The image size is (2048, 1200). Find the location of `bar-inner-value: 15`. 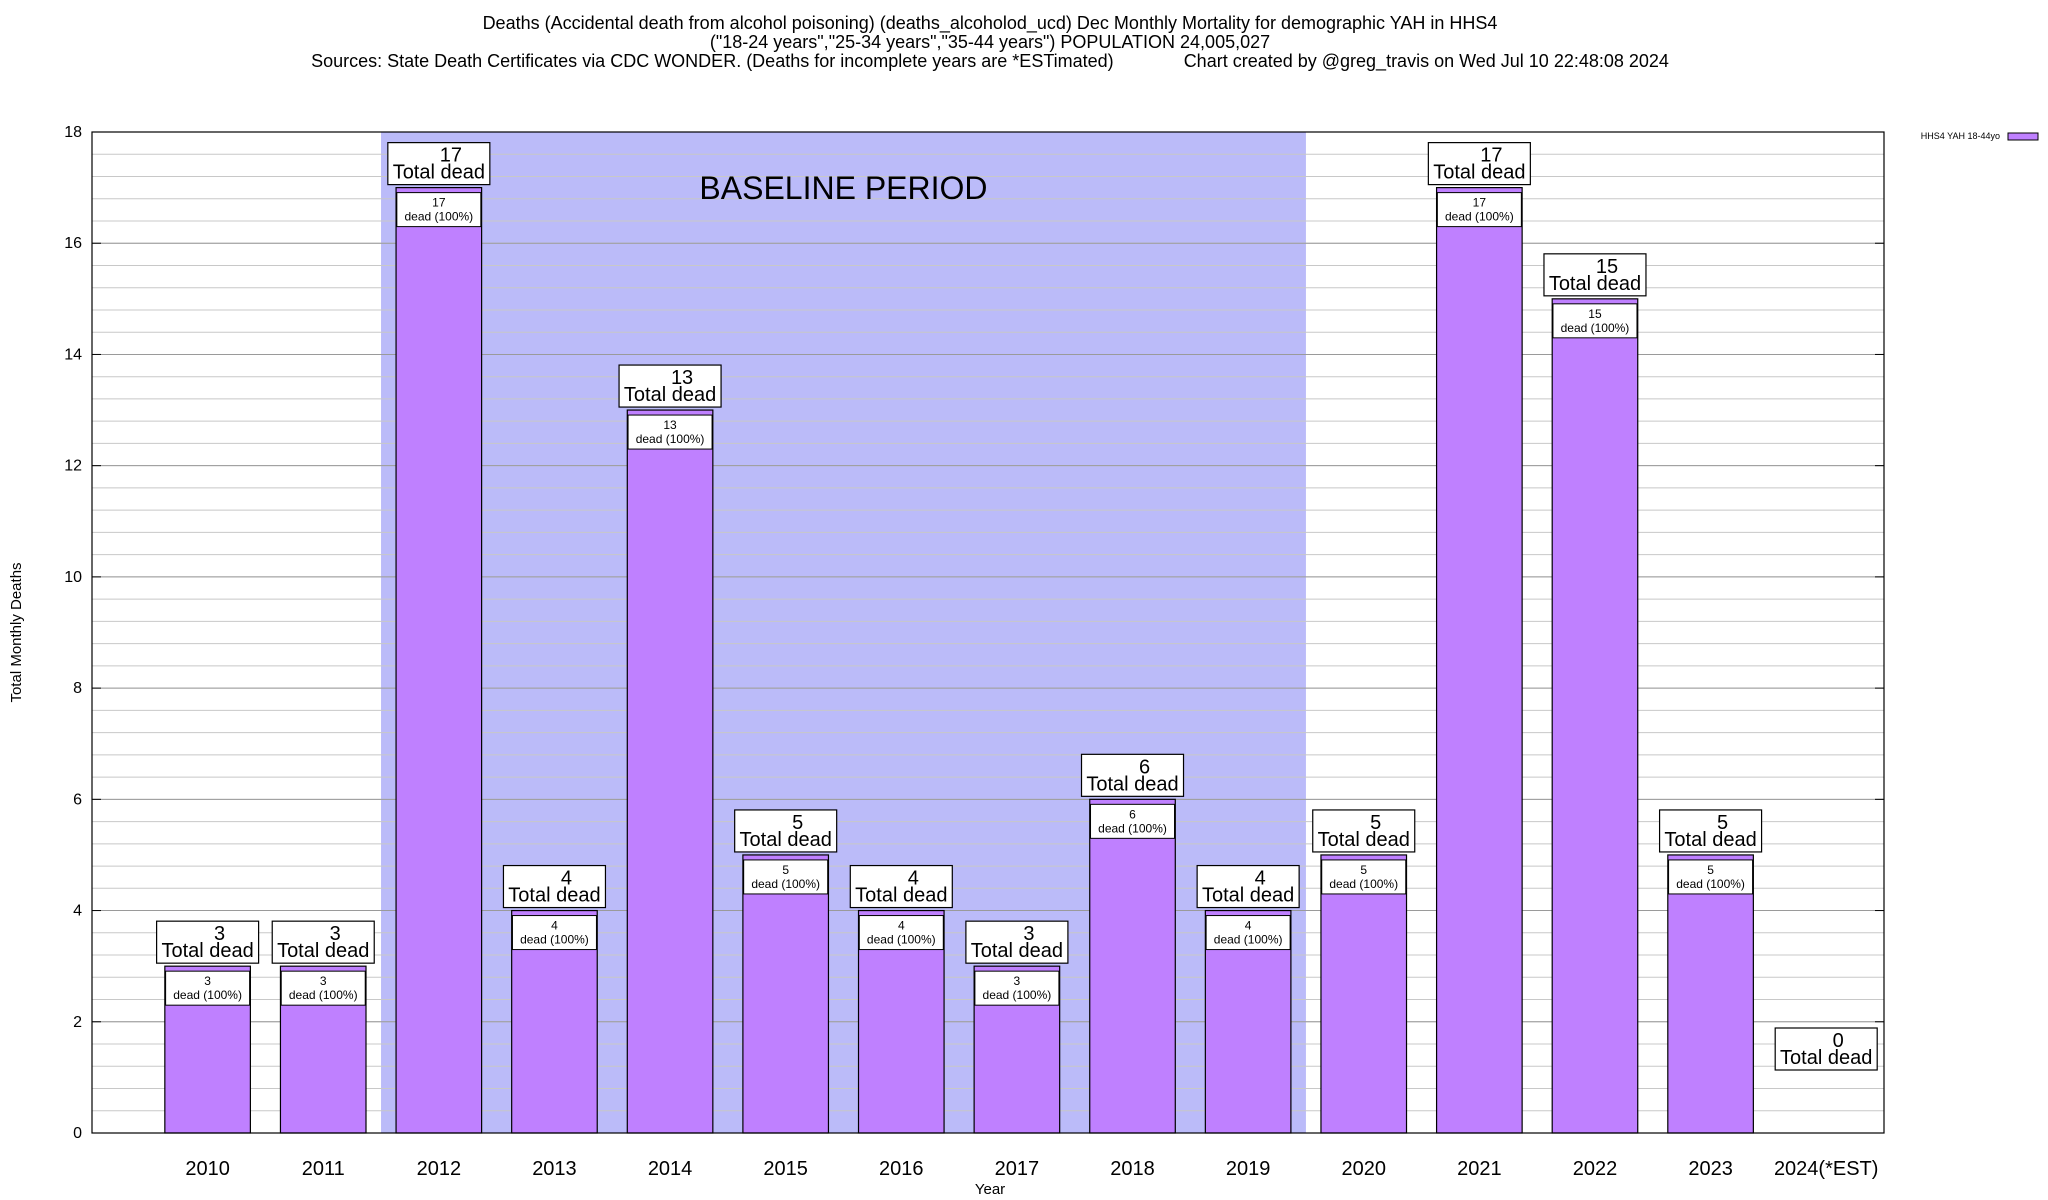

bar-inner-value: 15 is located at coordinates (1595, 314).